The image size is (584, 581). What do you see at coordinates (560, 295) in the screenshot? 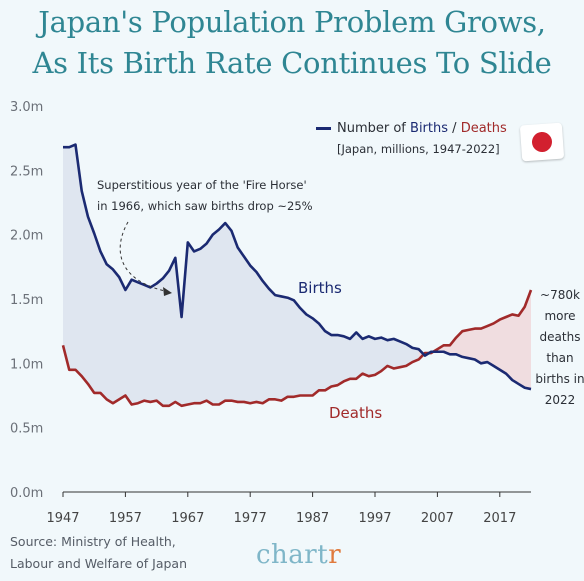
I see `gap-annotation-line: ~780k` at bounding box center [560, 295].